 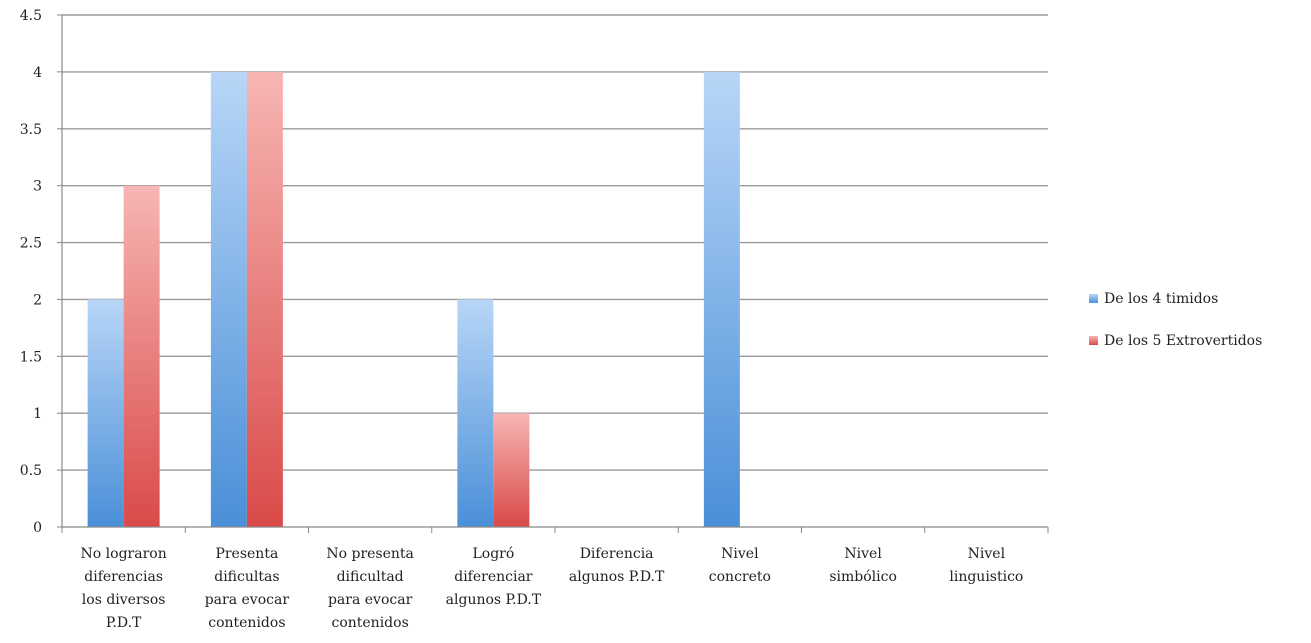 What do you see at coordinates (1175, 320) in the screenshot?
I see `legend: De los 4 timidos De los 5 Extrovertidos` at bounding box center [1175, 320].